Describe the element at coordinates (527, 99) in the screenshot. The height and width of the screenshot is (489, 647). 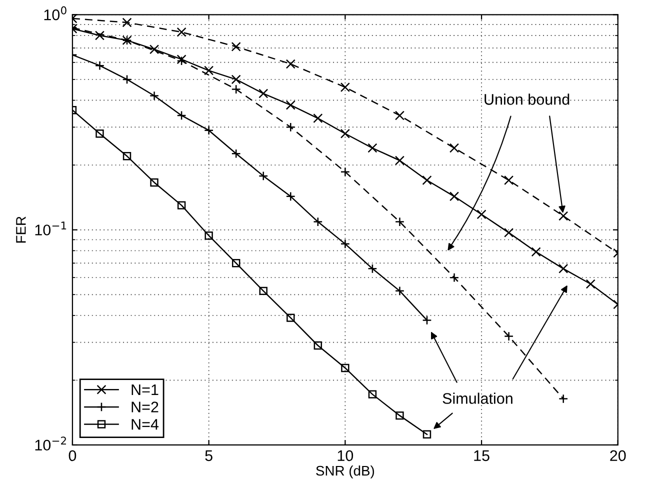
I see `annotation: Union bound` at that location.